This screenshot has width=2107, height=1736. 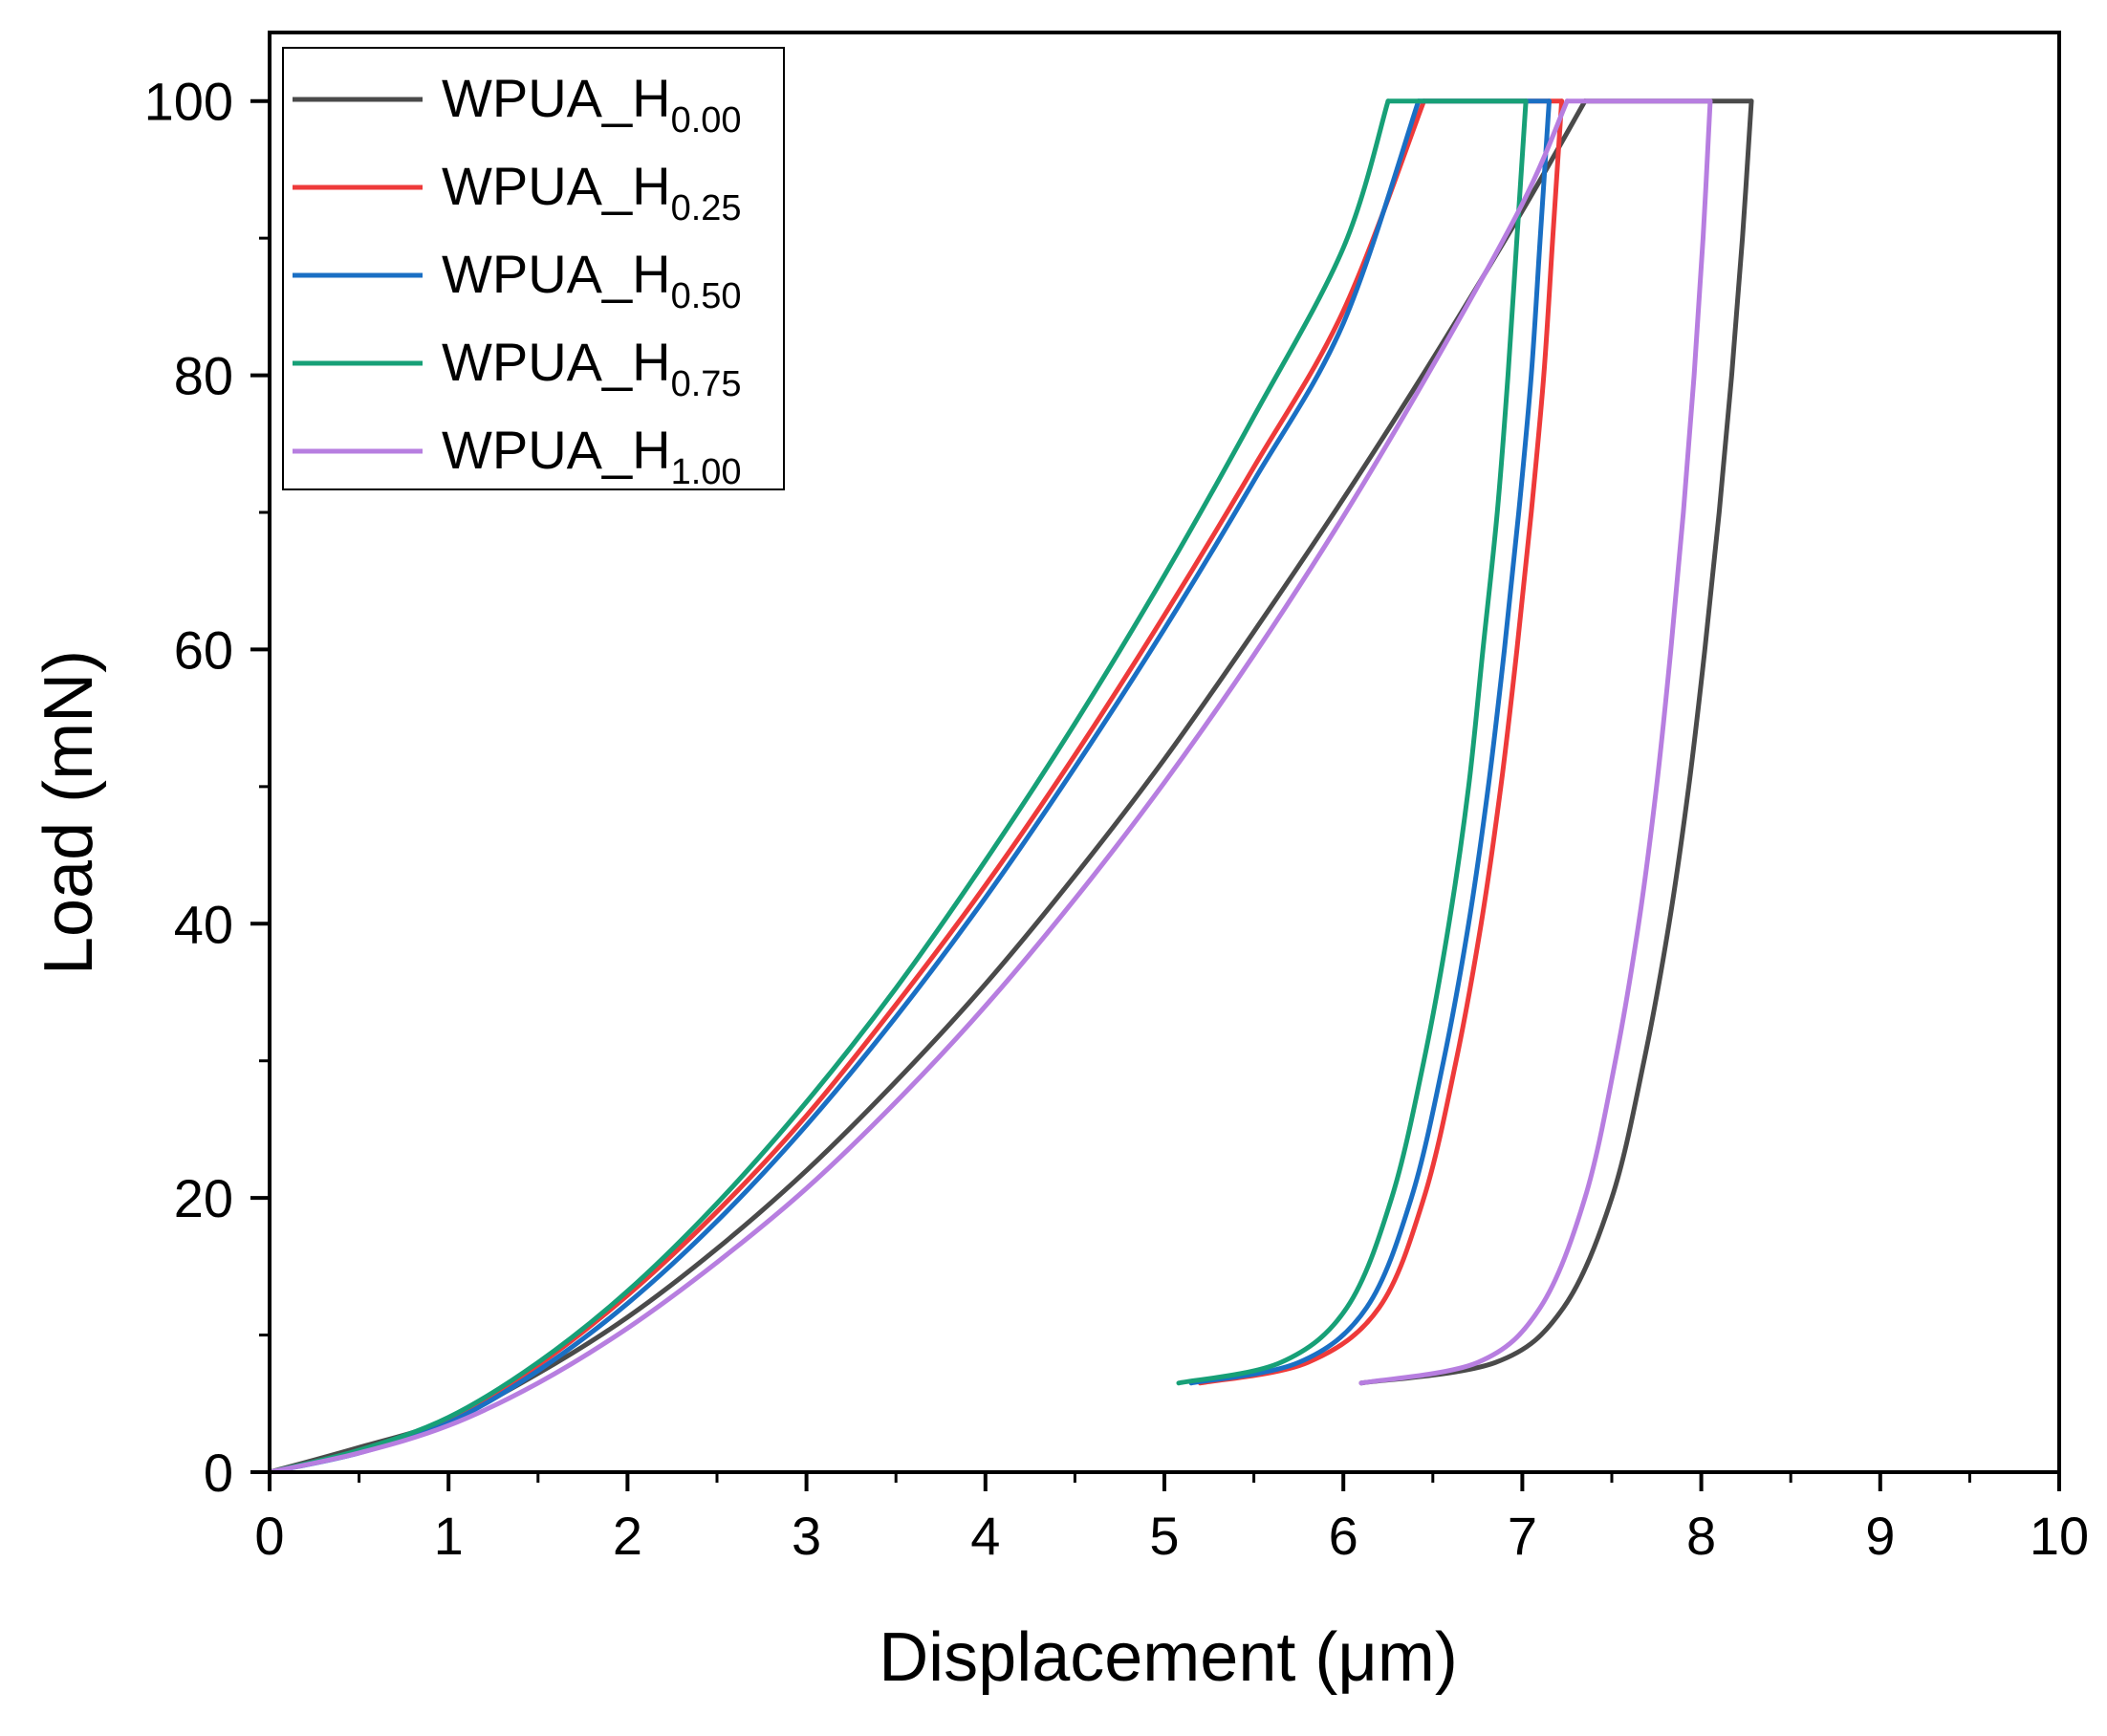 I want to click on legend-label: WPUA_H0.50, so click(x=592, y=280).